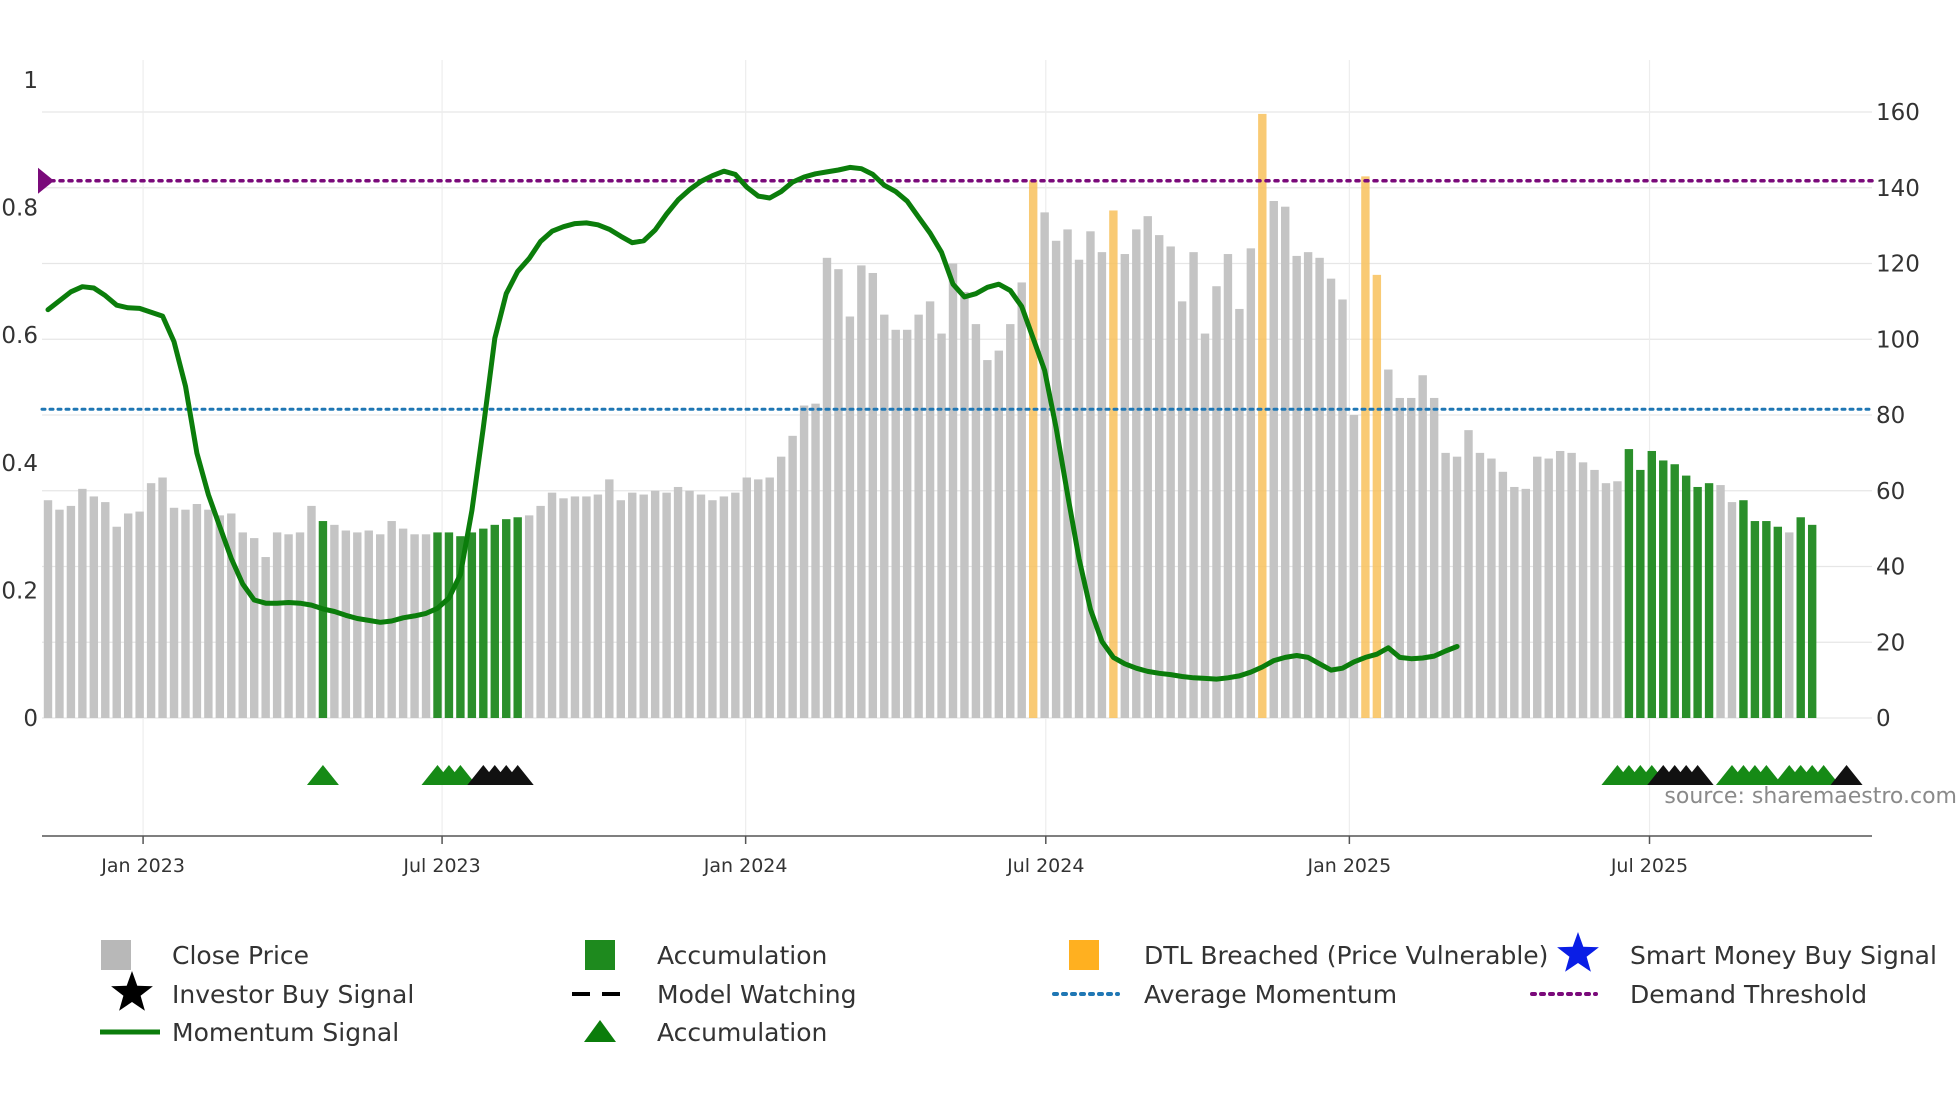 Image resolution: width=1960 pixels, height=1106 pixels. I want to click on legend-item: Close Price, so click(205, 955).